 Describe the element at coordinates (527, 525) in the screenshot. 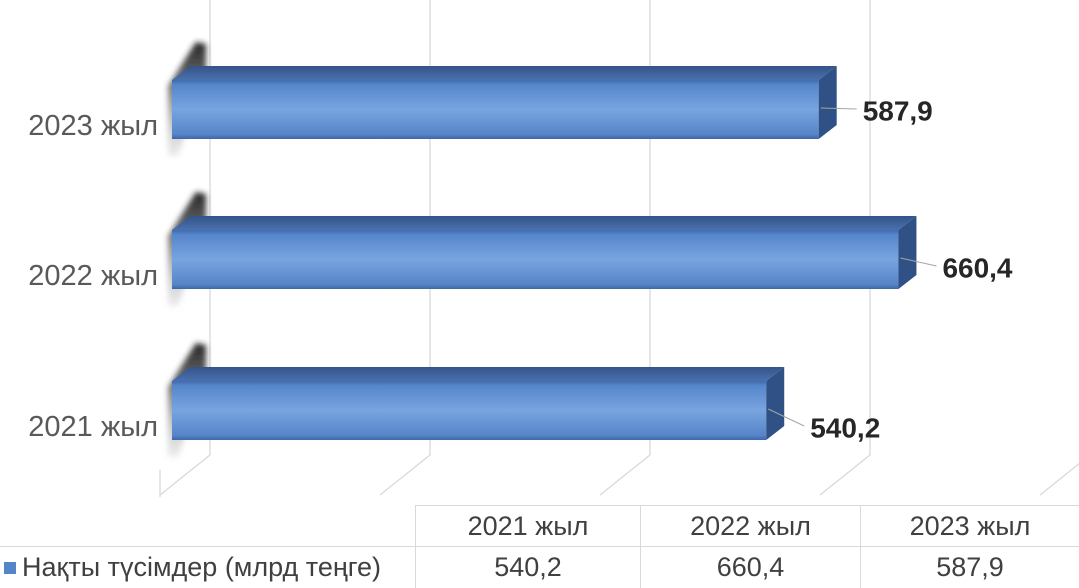

I see `table-header-cell: 2021 жыл` at that location.